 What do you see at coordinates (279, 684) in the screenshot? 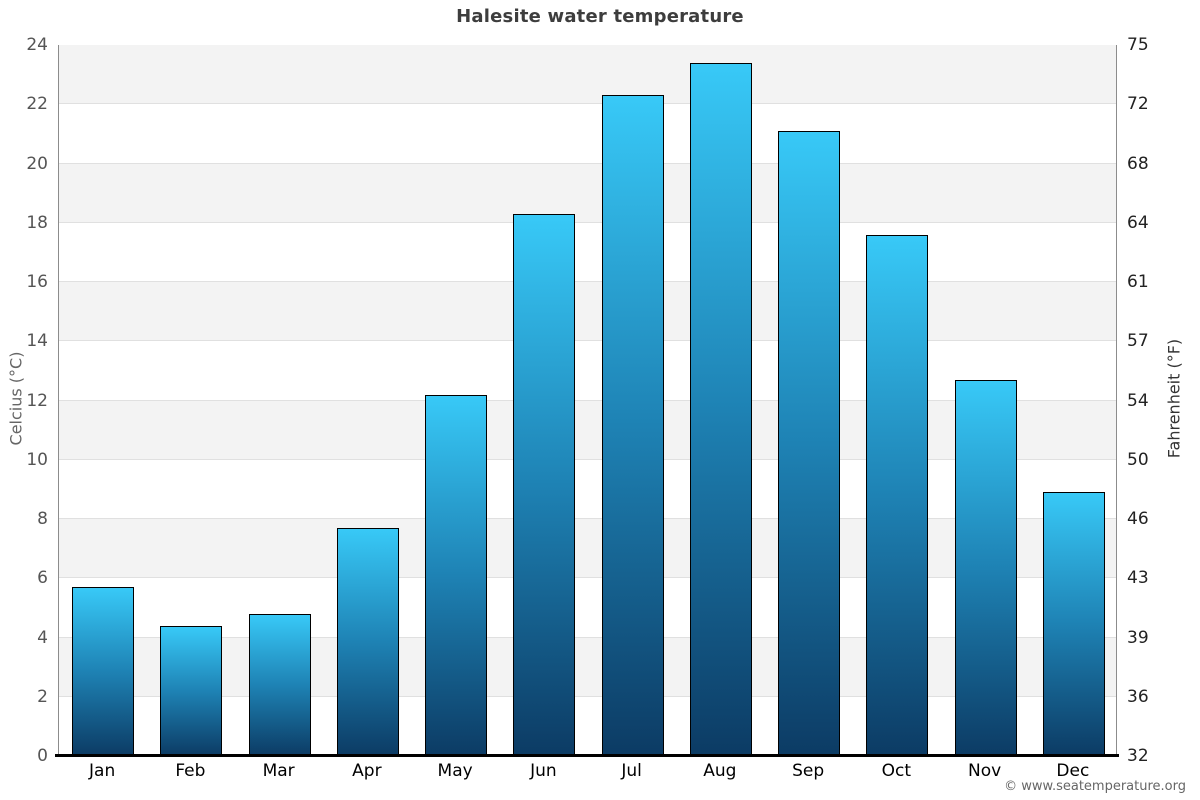
I see `bar-mar` at bounding box center [279, 684].